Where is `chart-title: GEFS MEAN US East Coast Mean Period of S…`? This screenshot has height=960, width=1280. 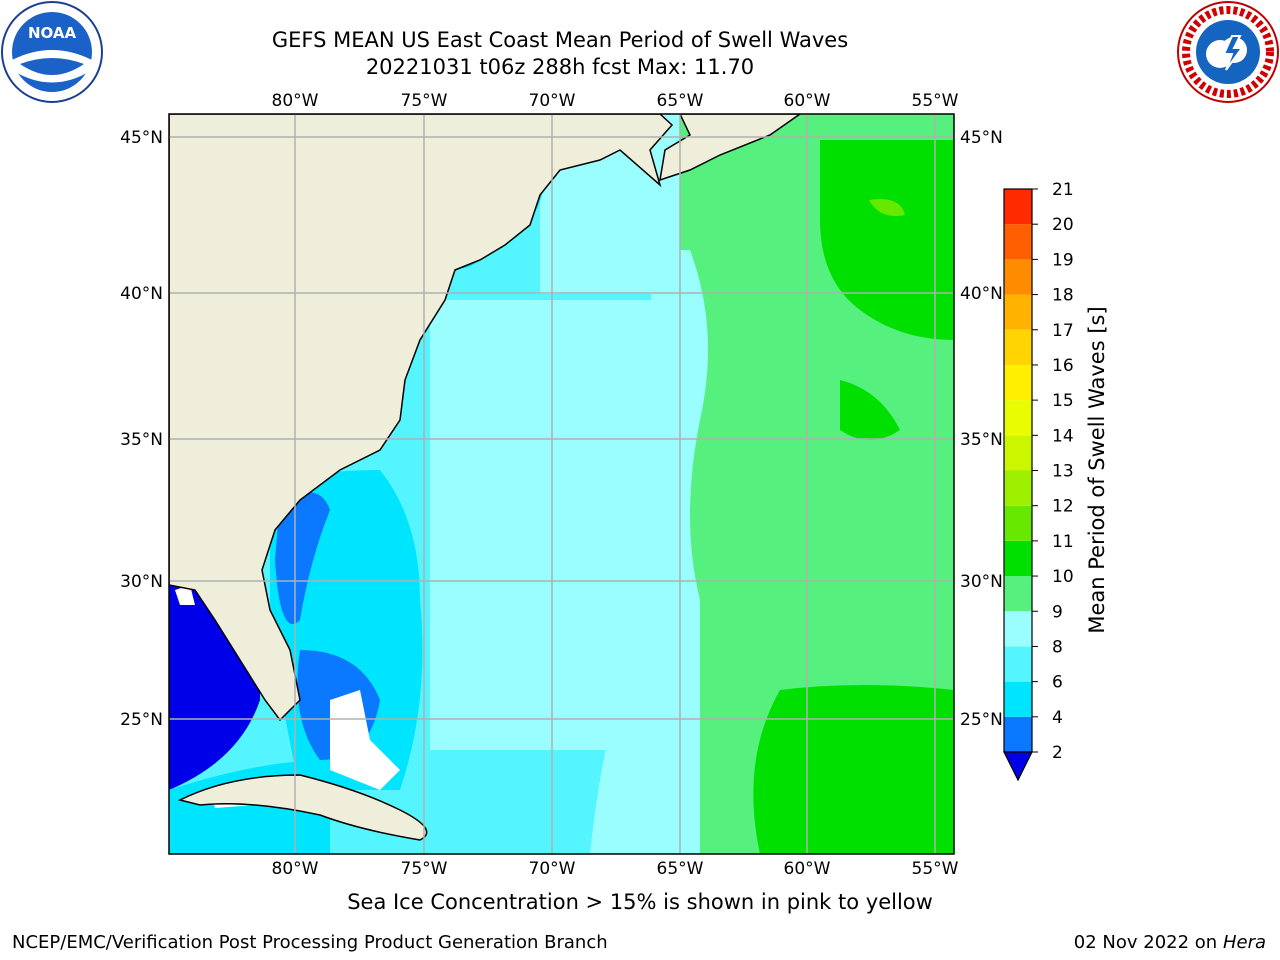 chart-title: GEFS MEAN US East Coast Mean Period of S… is located at coordinates (560, 40).